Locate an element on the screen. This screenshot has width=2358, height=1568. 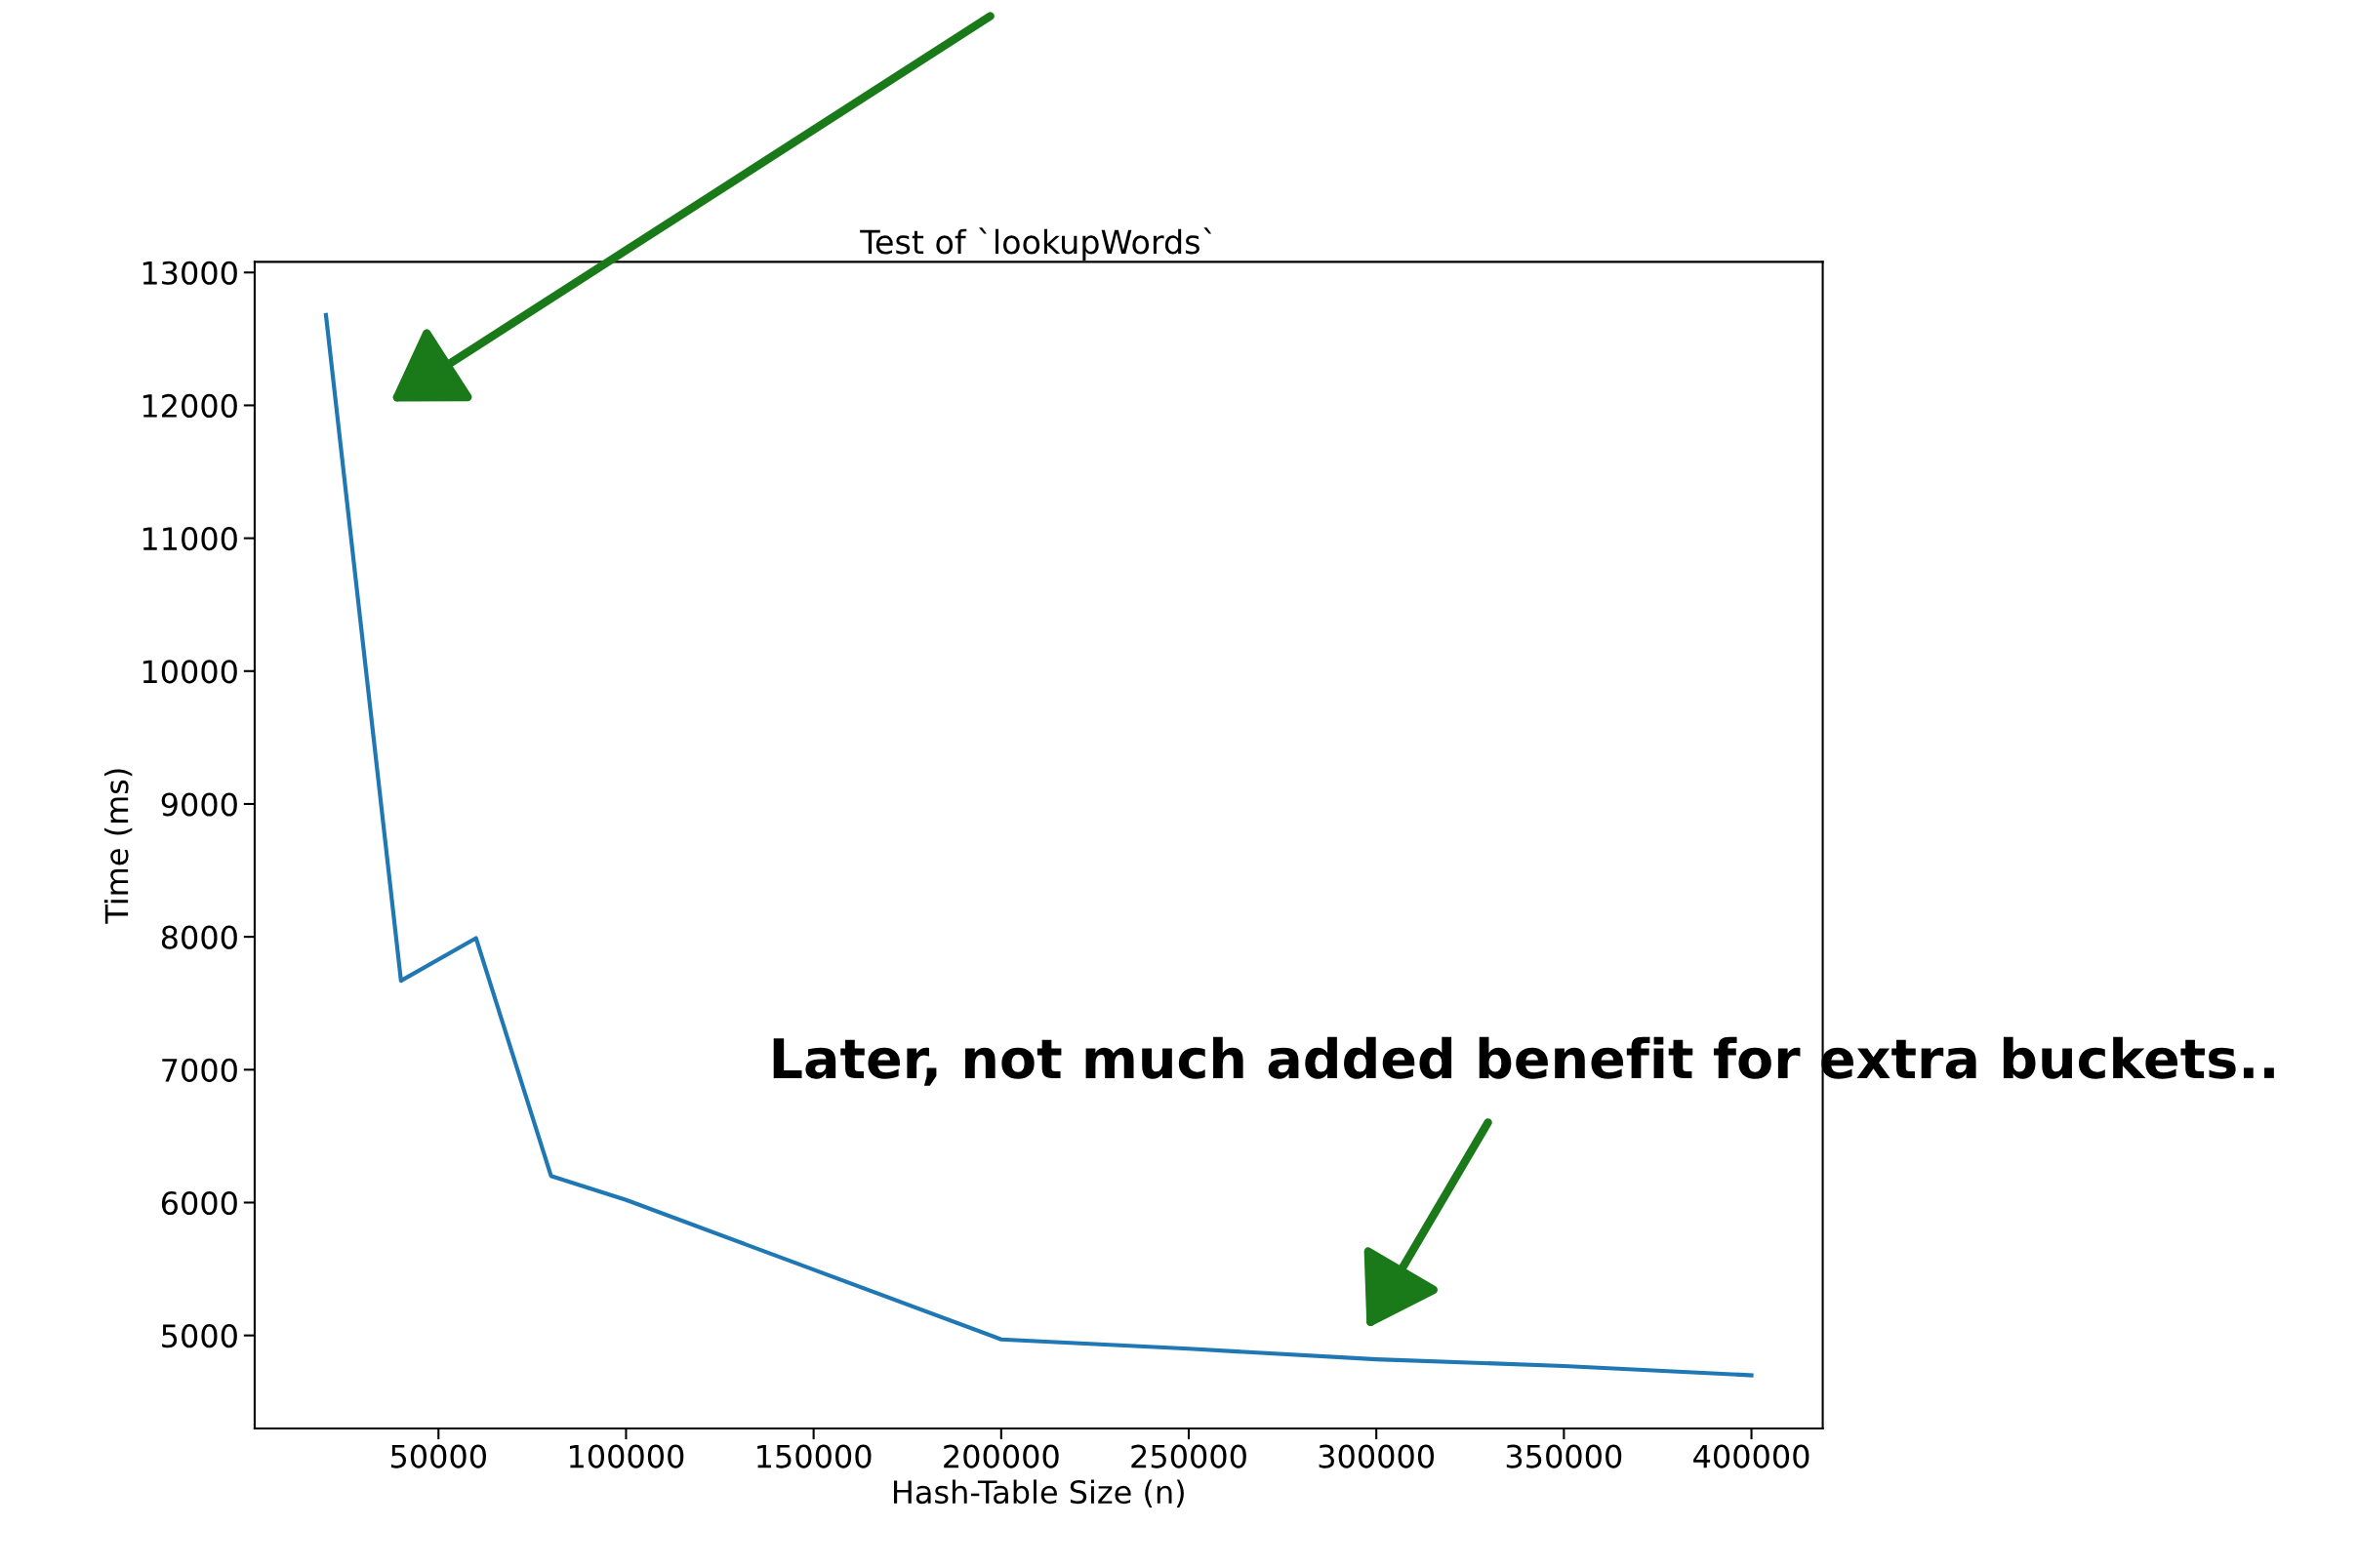
y-tick-label: 11000 is located at coordinates (189, 539).